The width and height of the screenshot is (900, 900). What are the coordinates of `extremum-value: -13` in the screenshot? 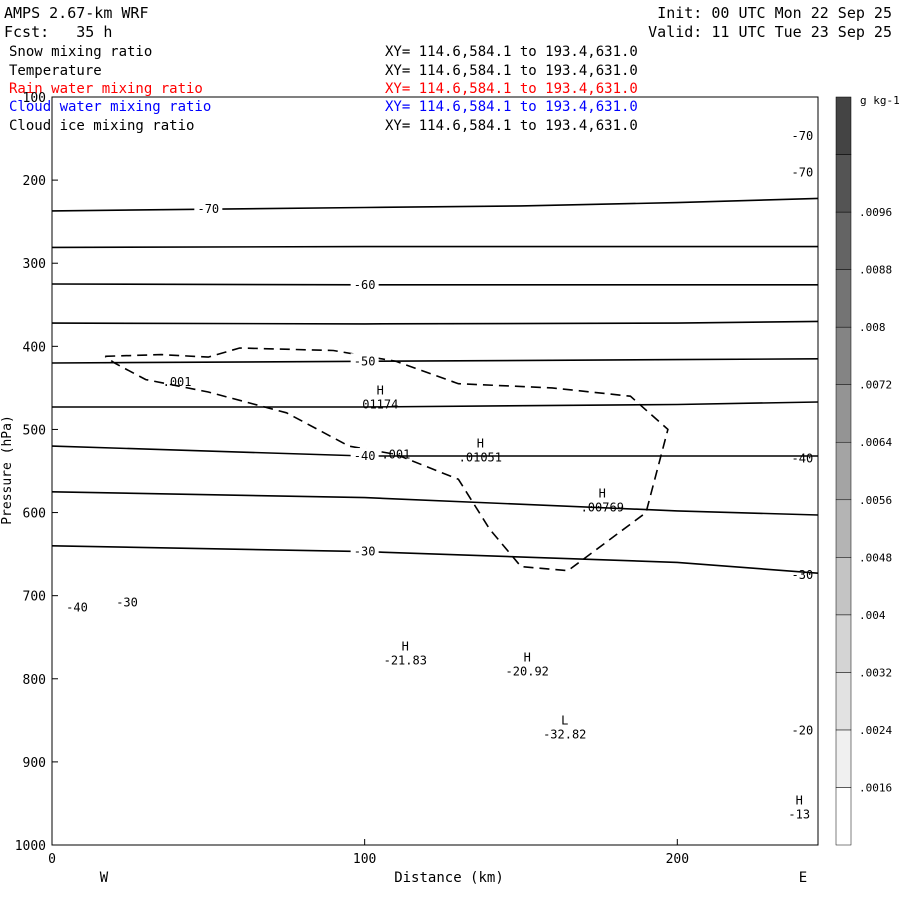 It's located at (799, 814).